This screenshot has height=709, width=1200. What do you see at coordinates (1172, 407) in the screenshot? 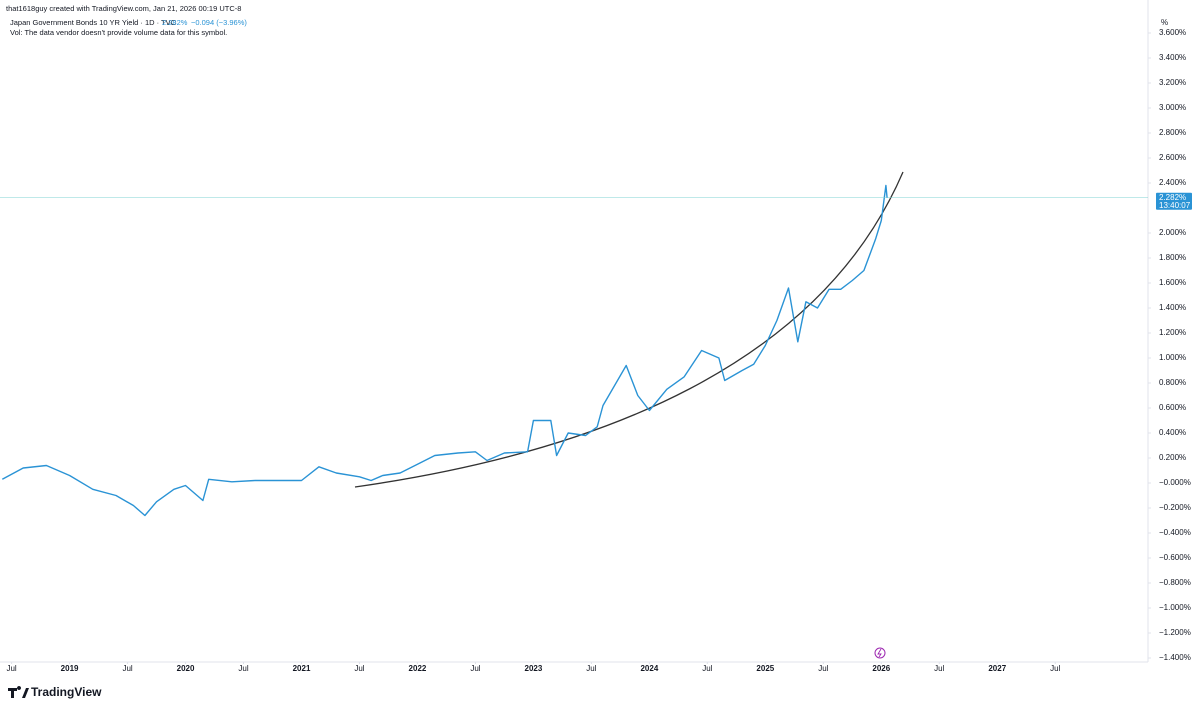
I see `y-tick-label: 0.600%` at bounding box center [1172, 407].